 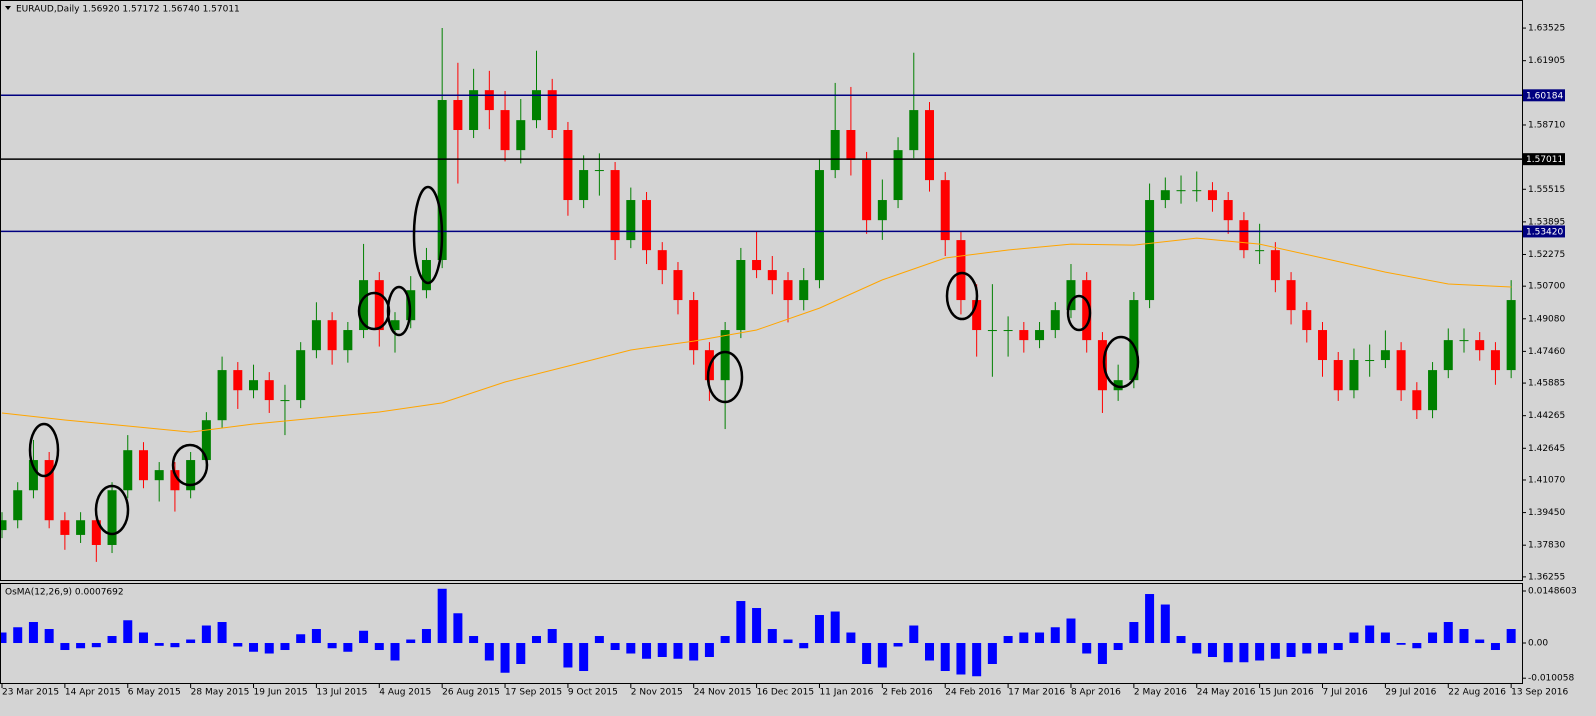 I want to click on x-tick-label: 19 Jun 2015, so click(x=281, y=693).